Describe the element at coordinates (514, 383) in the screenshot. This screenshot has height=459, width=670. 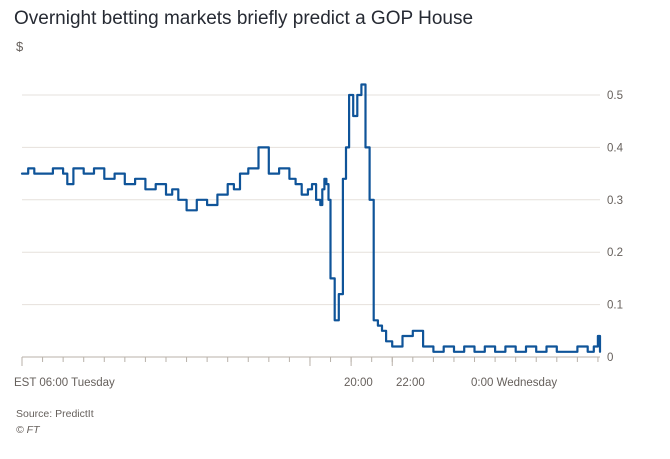
I see `x-tick-label: 0:00 Wednesday` at that location.